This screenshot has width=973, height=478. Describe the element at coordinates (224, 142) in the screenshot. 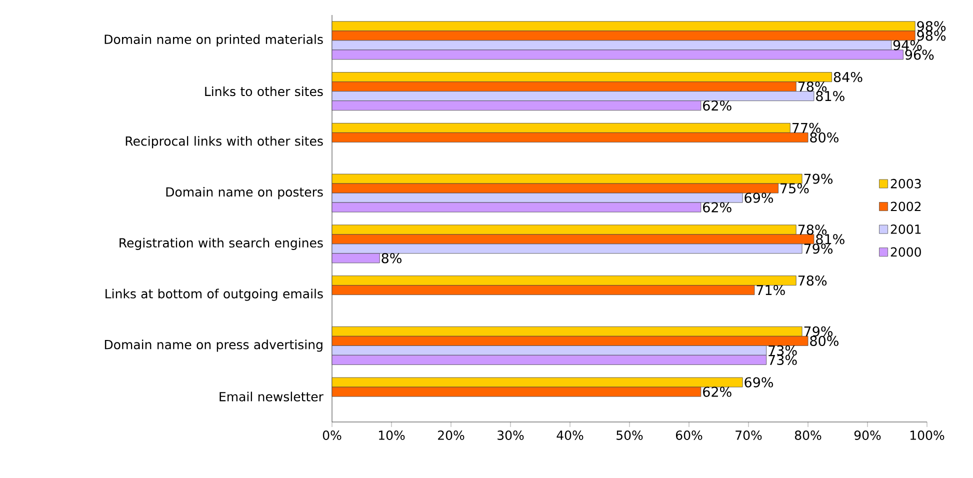

I see `y-tick-label: Reciprocal links with other sites` at that location.